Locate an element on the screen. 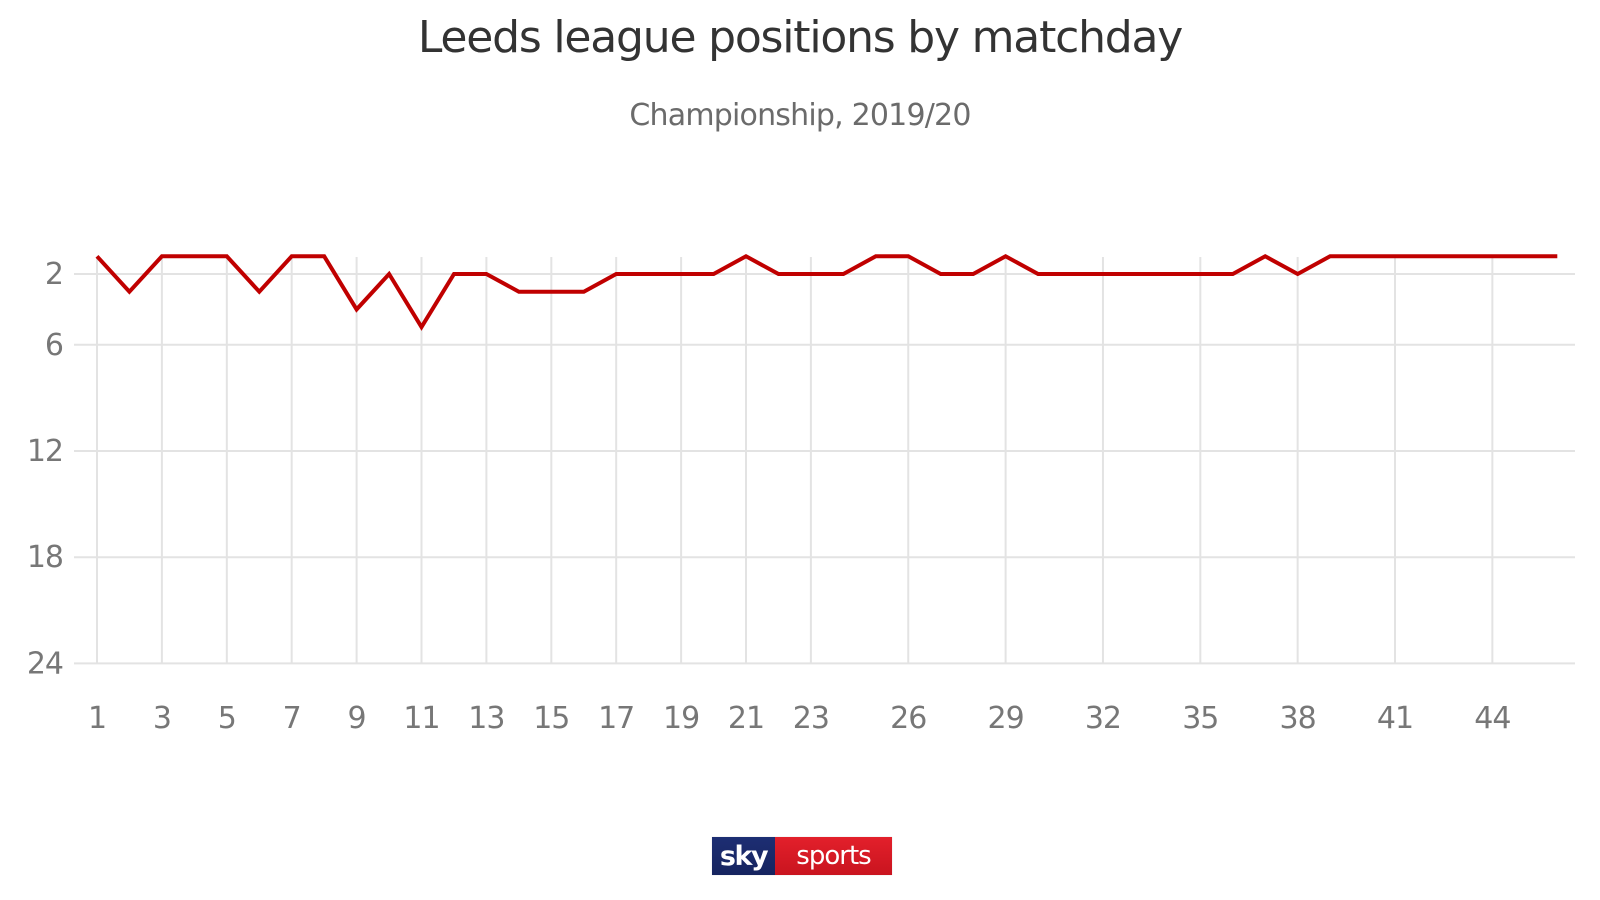  logo-sports: sports is located at coordinates (833, 856).